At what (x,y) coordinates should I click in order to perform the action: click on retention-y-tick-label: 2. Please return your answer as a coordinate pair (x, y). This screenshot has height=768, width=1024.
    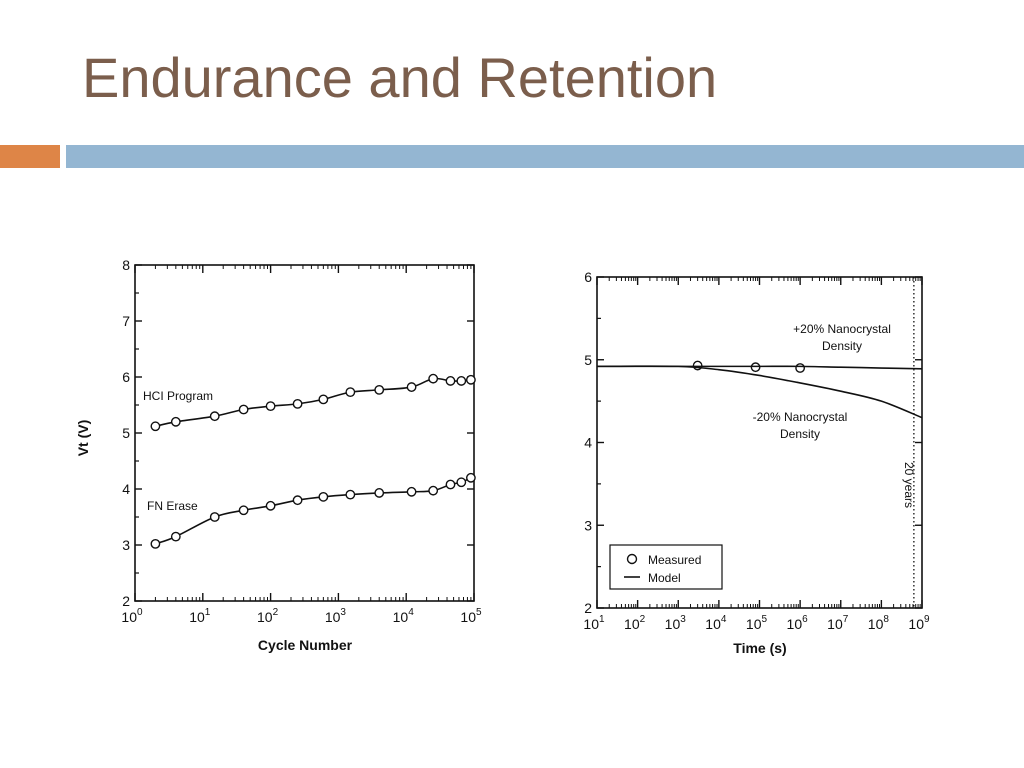
    Looking at the image, I should click on (588, 608).